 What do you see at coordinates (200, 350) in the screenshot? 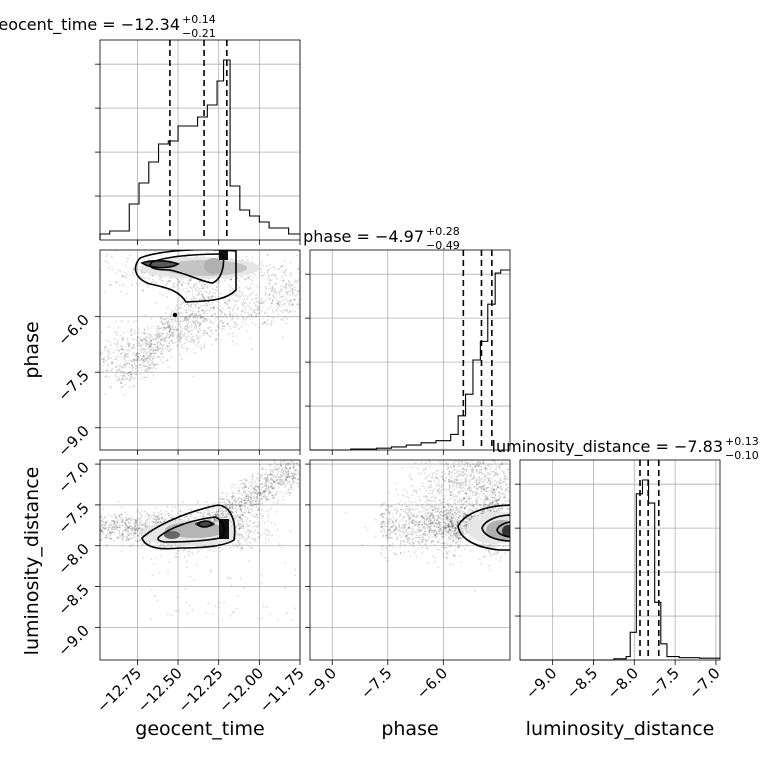
I see `panel-bg` at bounding box center [200, 350].